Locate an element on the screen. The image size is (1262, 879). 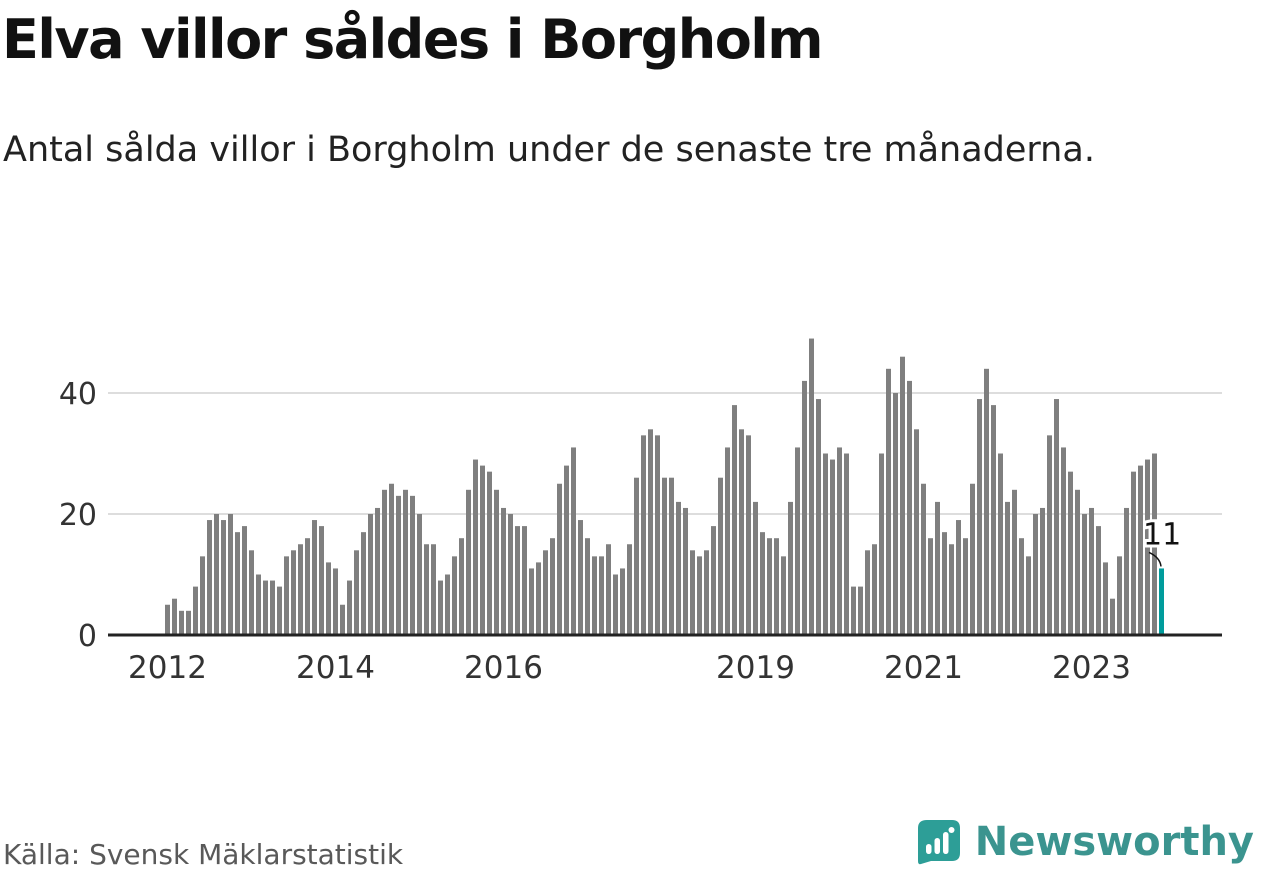
highlighted-bar is located at coordinates (1161, 601).